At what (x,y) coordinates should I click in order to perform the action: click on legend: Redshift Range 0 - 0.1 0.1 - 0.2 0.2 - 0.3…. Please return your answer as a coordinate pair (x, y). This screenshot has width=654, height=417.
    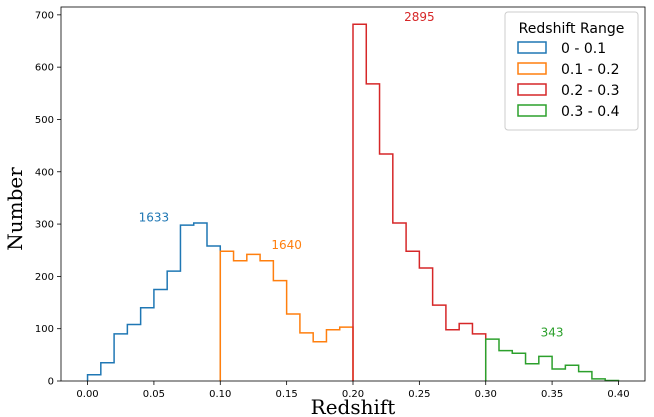
    Looking at the image, I should click on (571, 71).